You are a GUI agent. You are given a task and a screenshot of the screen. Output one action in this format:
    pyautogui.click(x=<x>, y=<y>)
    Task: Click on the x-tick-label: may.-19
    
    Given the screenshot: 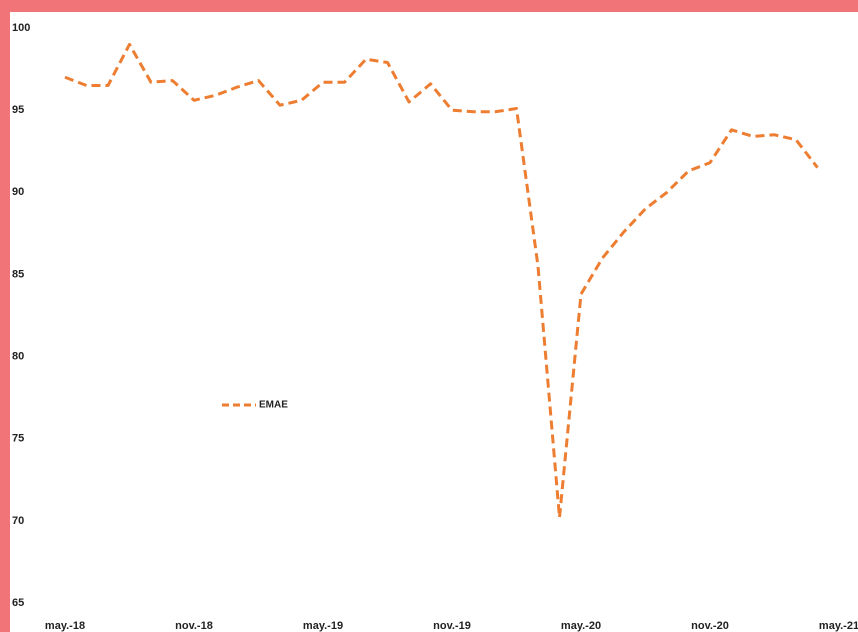 What is the action you would take?
    pyautogui.click(x=323, y=626)
    